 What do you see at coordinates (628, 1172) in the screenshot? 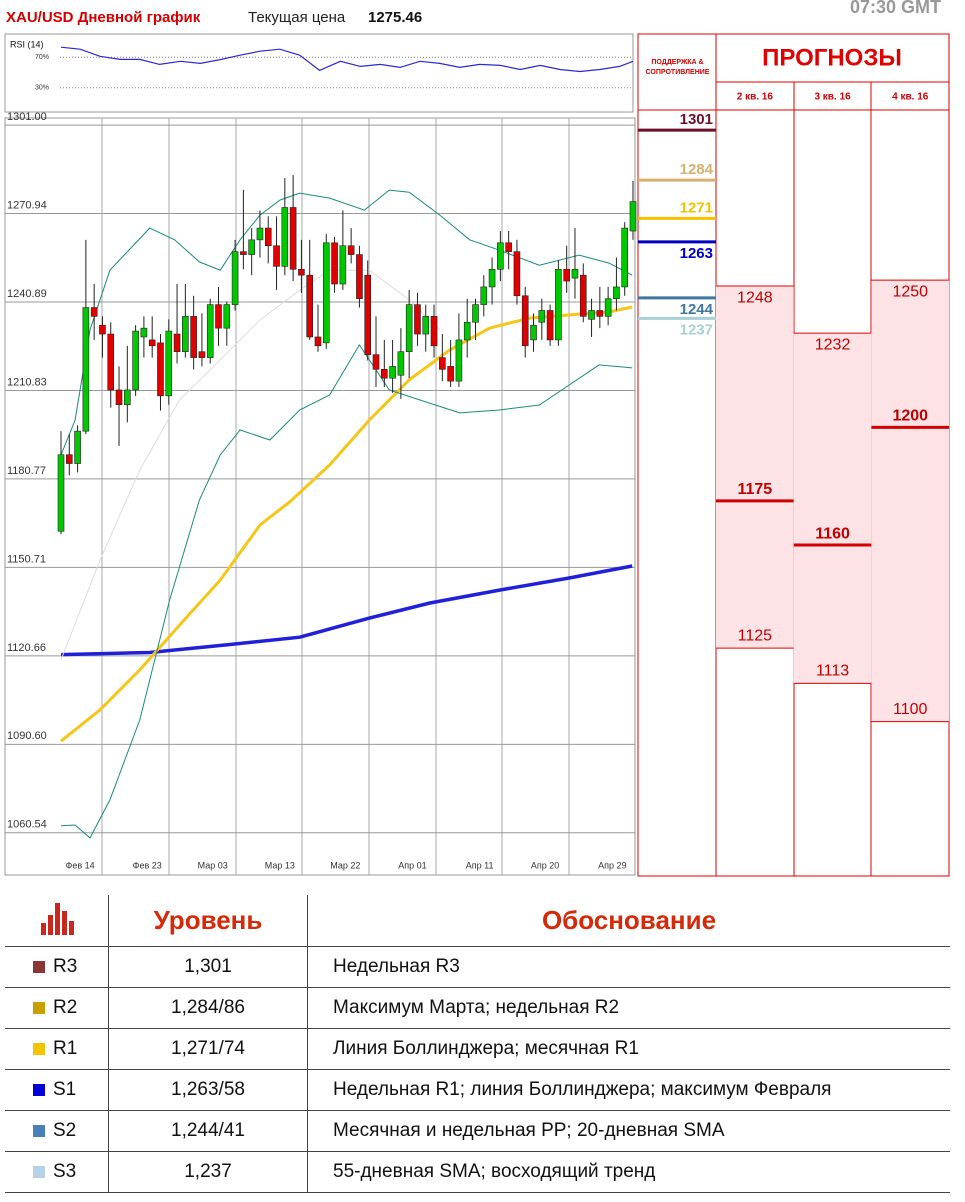
I see `level-reason: 55-дневная SMA; восходящий тренд` at bounding box center [628, 1172].